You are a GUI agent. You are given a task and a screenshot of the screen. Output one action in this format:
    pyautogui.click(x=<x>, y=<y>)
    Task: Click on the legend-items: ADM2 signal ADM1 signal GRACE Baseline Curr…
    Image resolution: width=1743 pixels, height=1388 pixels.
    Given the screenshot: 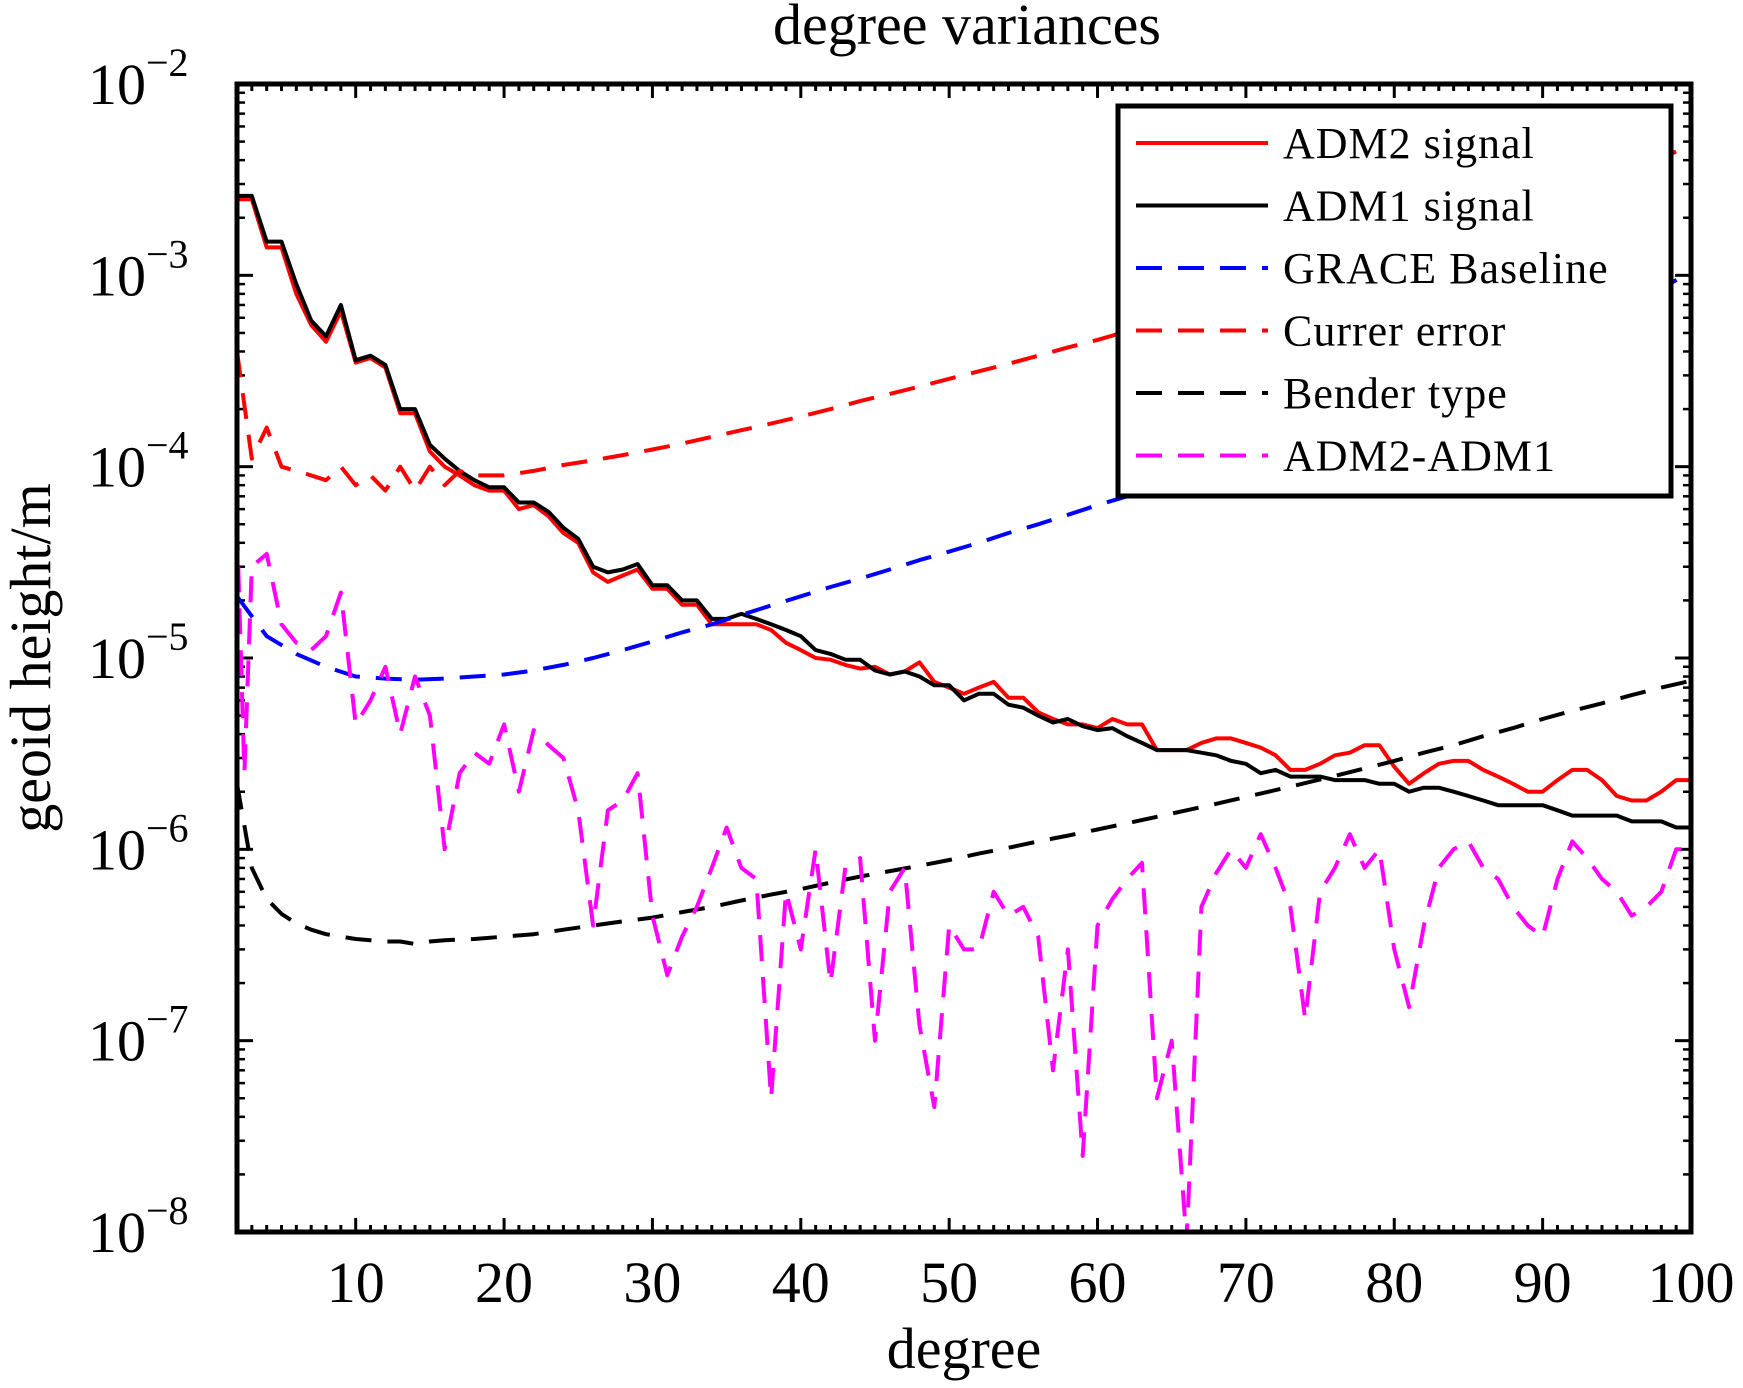 What is the action you would take?
    pyautogui.click(x=1372, y=300)
    